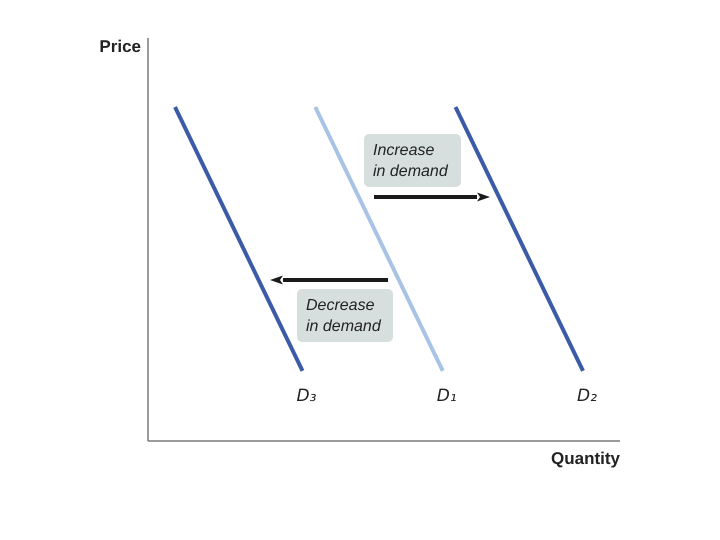 The image size is (720, 540). I want to click on series-label: D₂, so click(587, 396).